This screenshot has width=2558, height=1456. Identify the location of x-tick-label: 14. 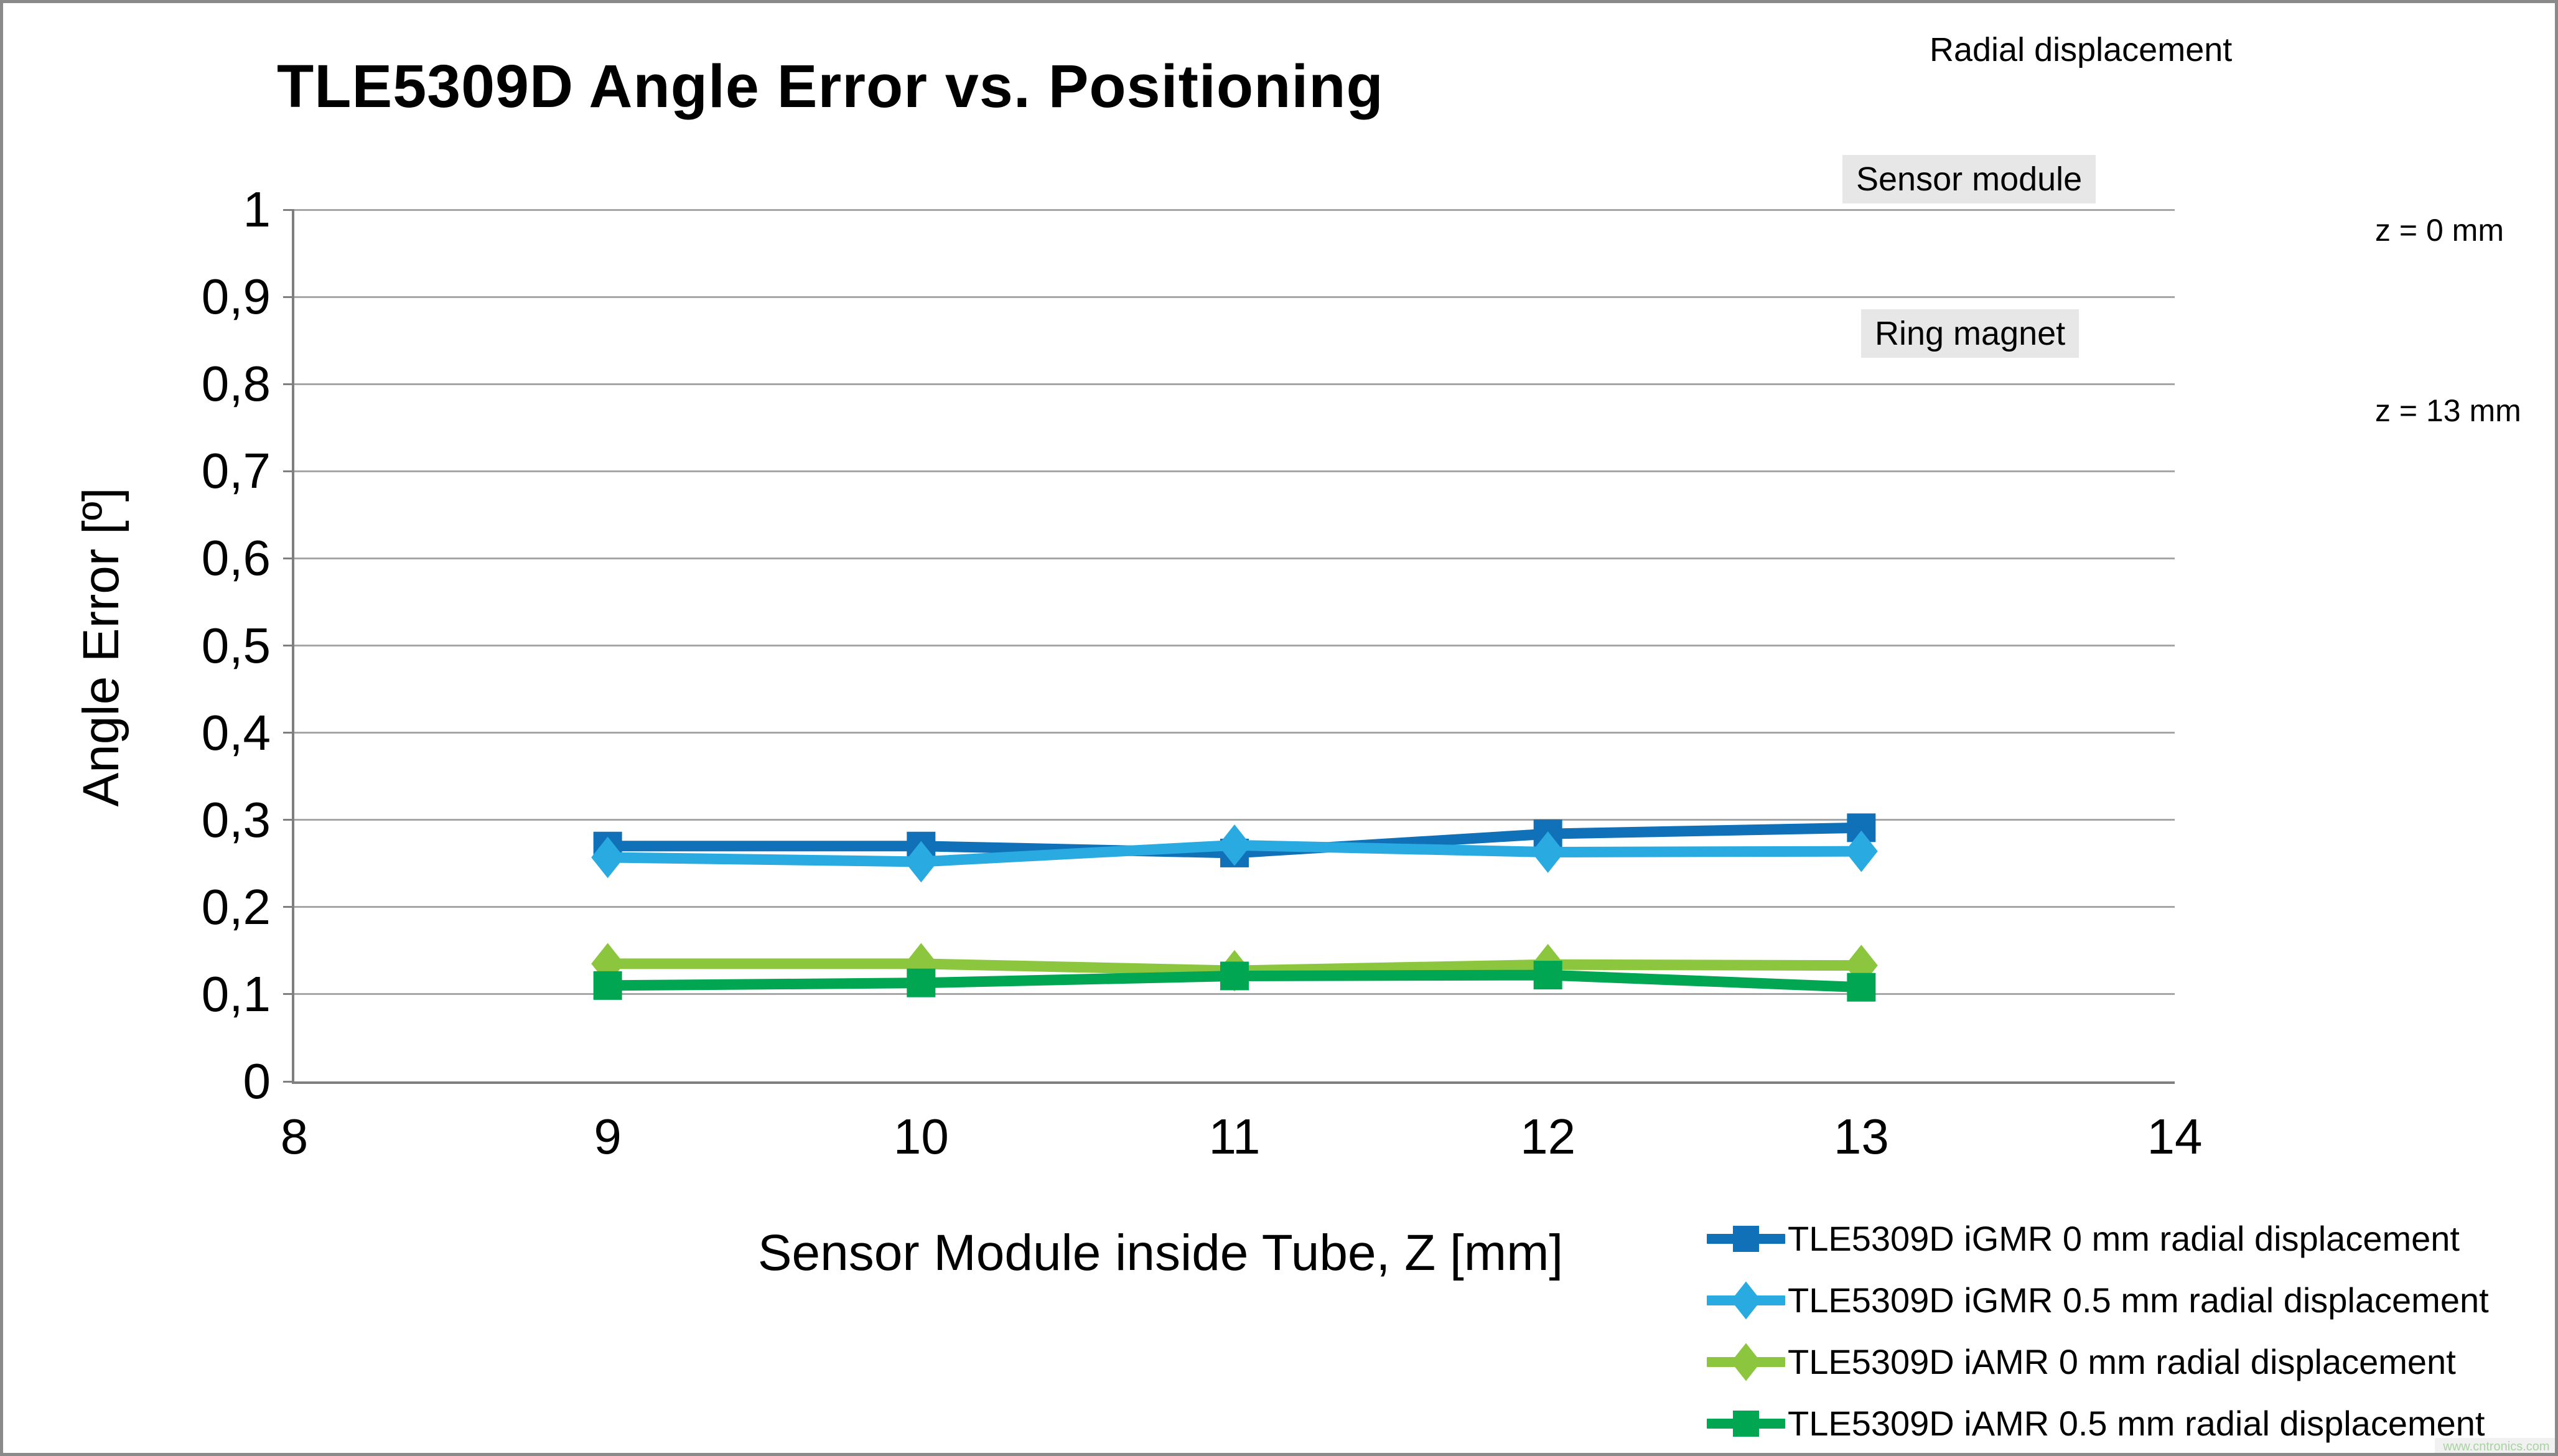
(2175, 1136).